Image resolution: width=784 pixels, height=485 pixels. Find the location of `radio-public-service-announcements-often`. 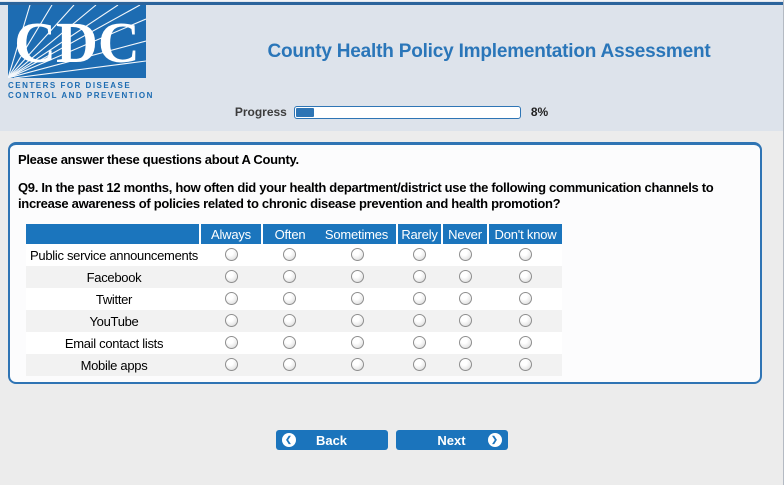

radio-public-service-announcements-often is located at coordinates (289, 255).